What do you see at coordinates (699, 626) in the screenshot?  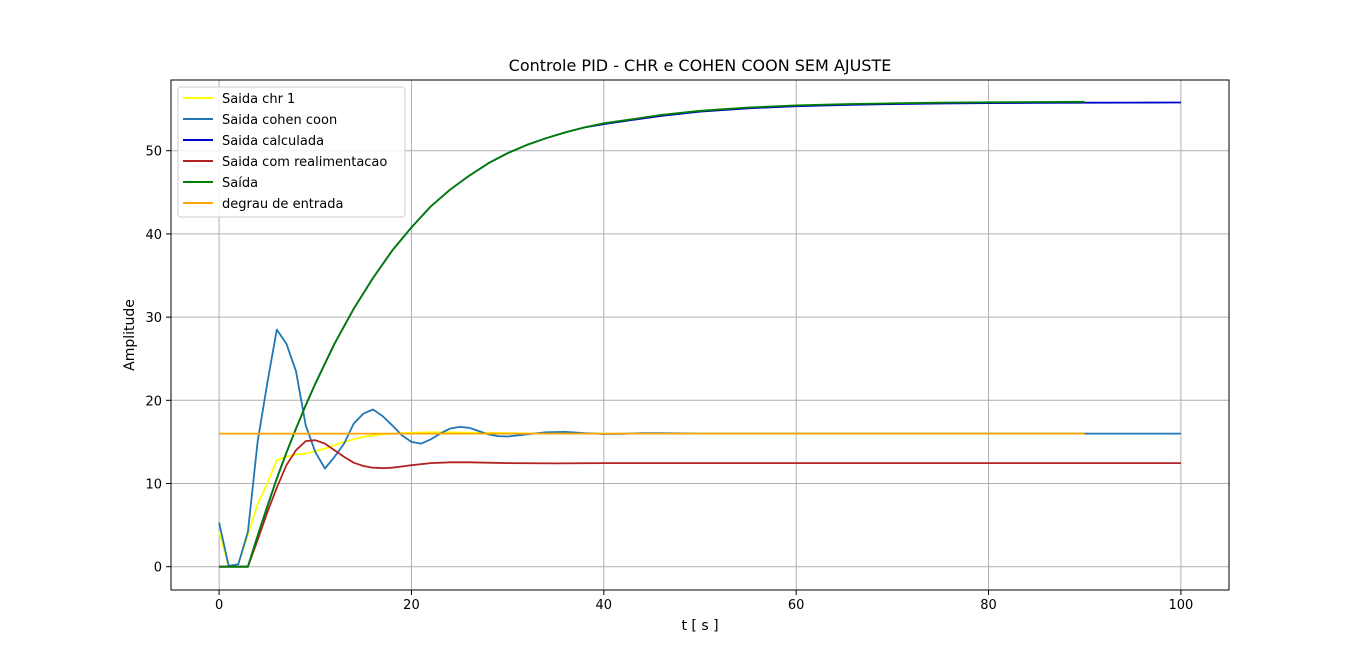 I see `x-axis-label: t [ s ]` at bounding box center [699, 626].